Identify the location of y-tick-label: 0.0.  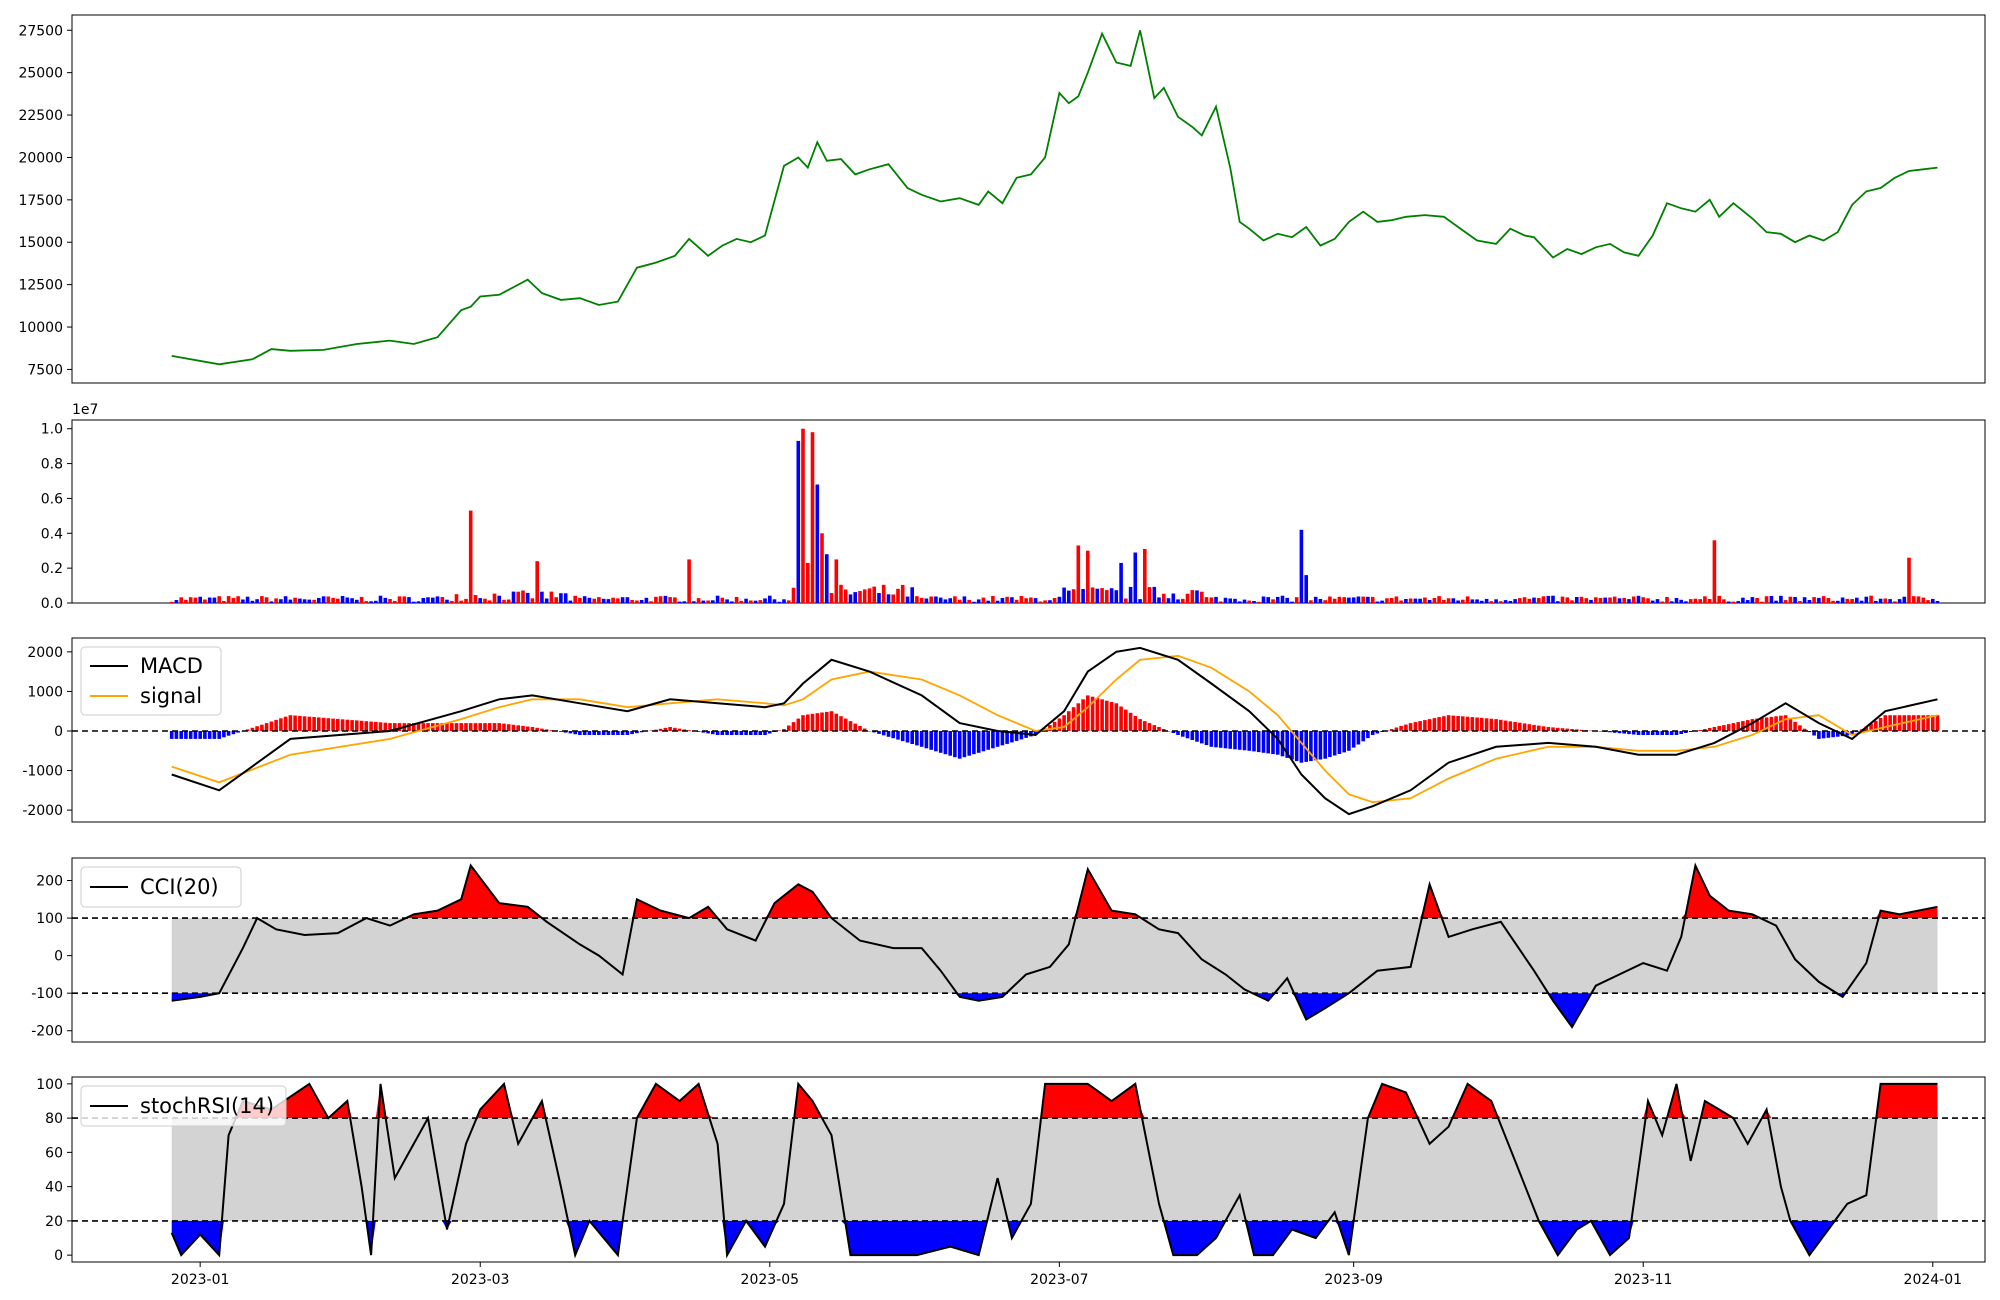
(52, 604).